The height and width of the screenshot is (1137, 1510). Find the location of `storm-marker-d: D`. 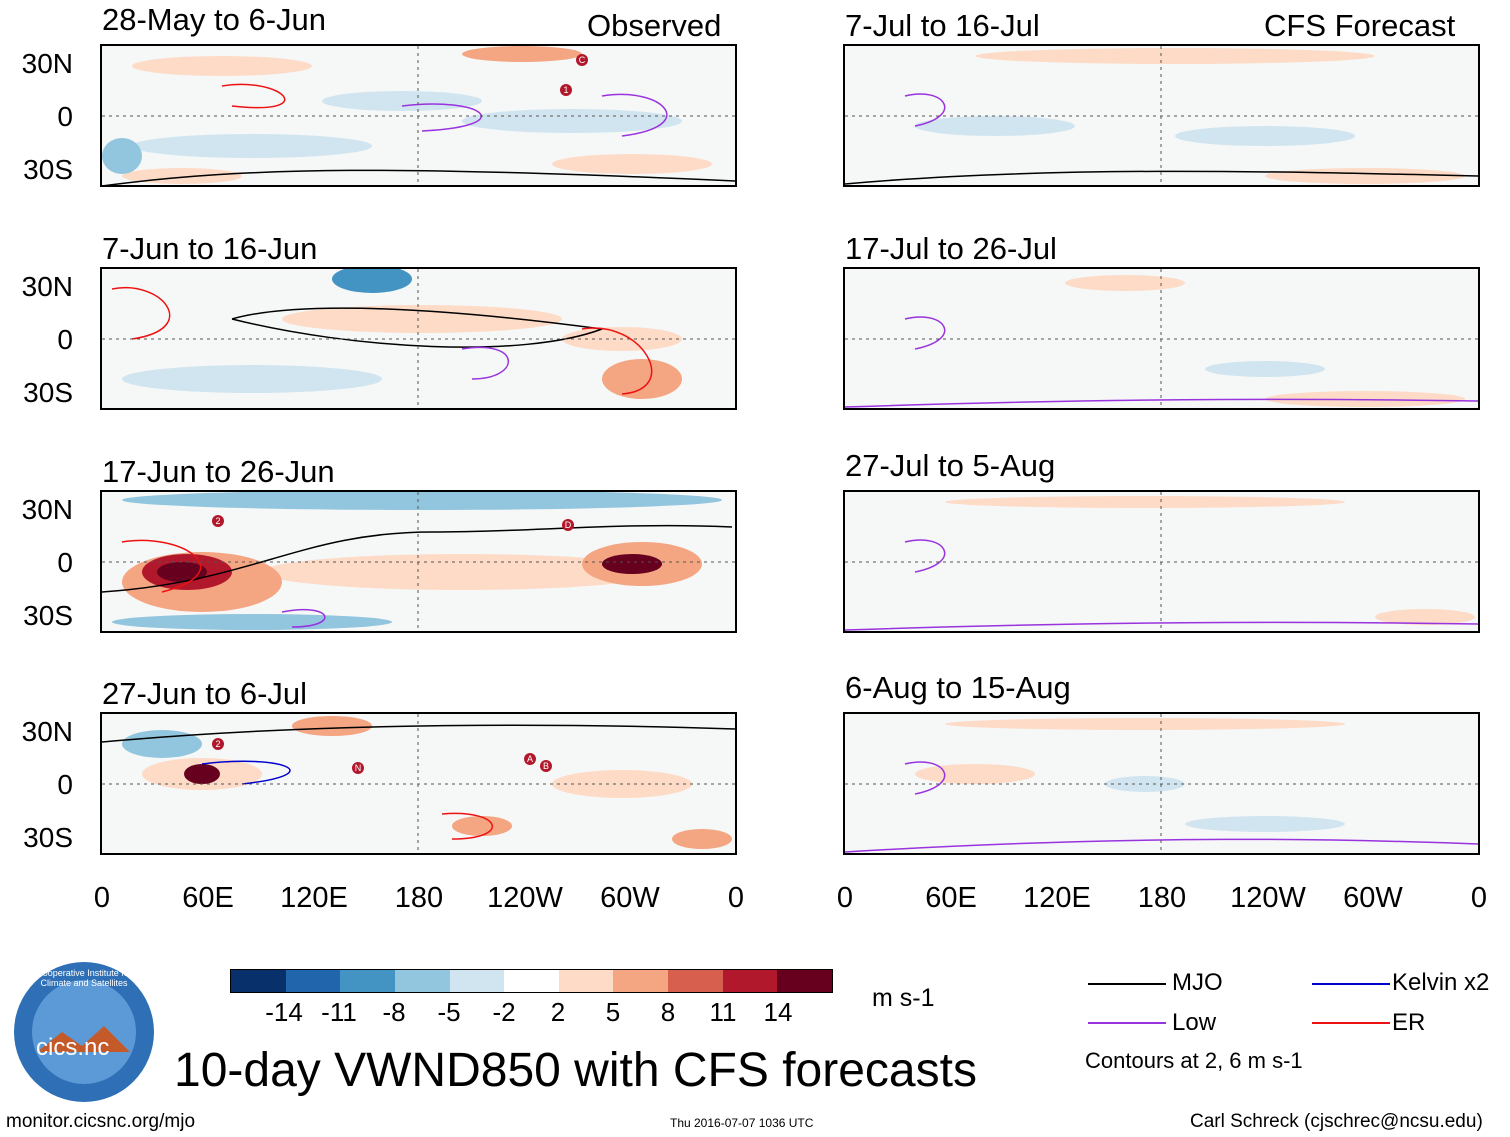

storm-marker-d: D is located at coordinates (568, 525).